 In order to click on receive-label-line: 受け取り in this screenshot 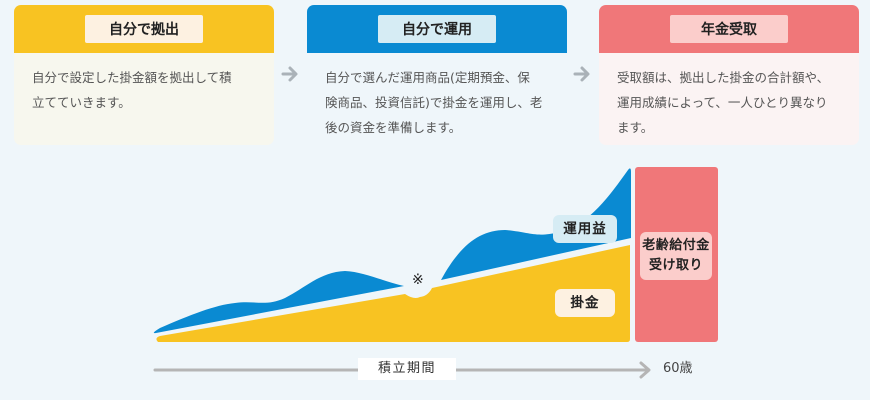, I will do `click(675, 265)`.